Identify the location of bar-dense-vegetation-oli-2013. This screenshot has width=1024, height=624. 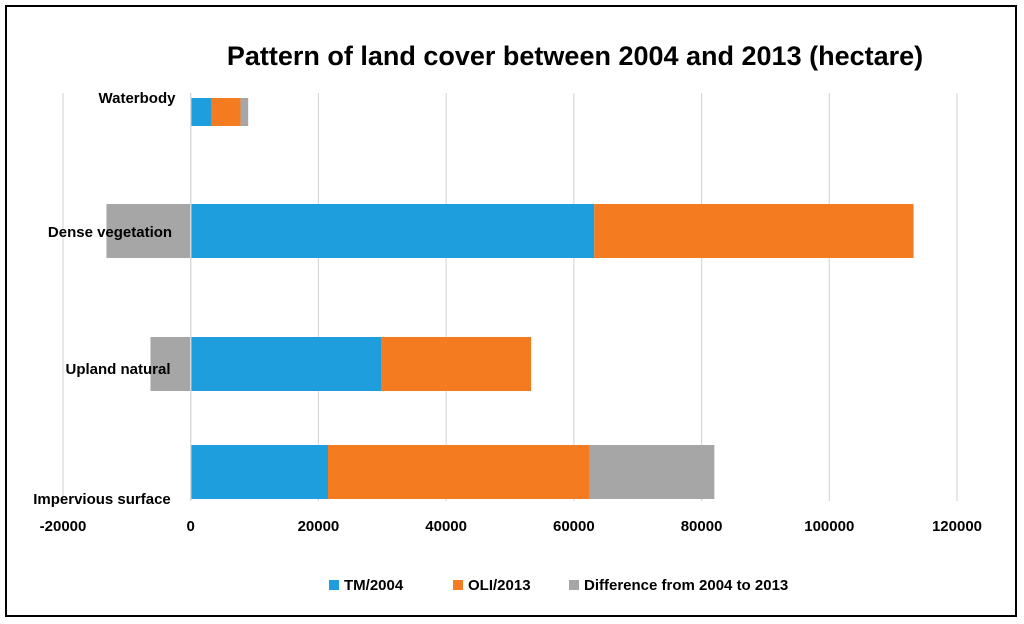
(754, 231).